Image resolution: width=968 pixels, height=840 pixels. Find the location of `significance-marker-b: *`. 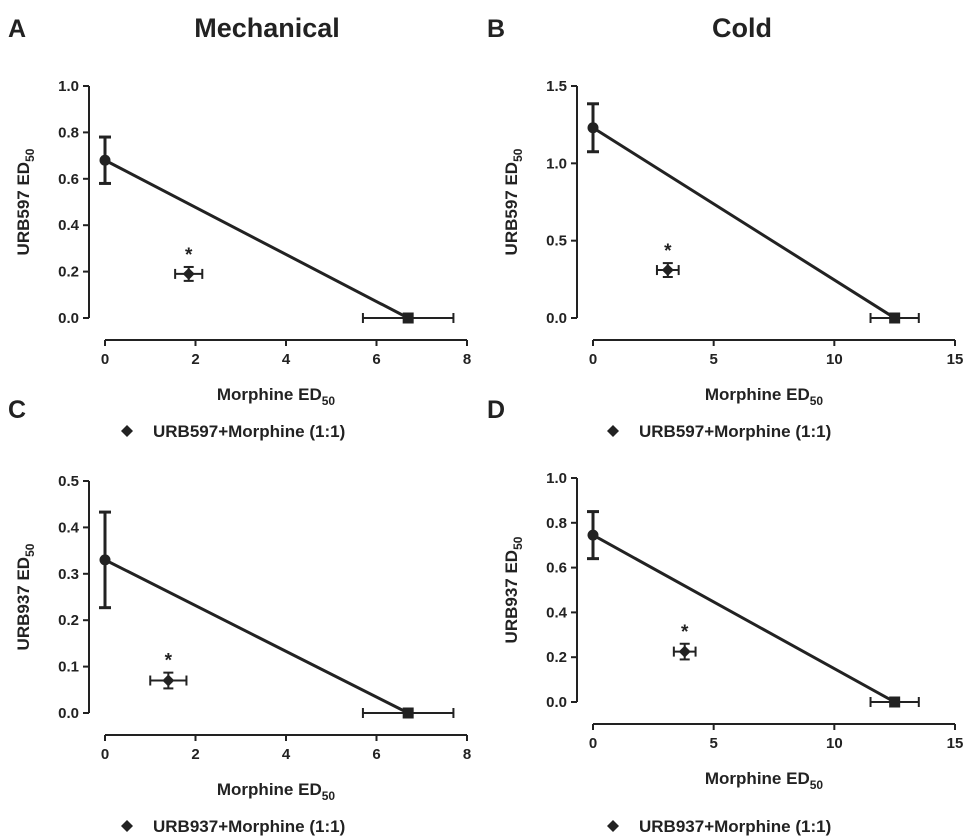

significance-marker-b: * is located at coordinates (668, 251).